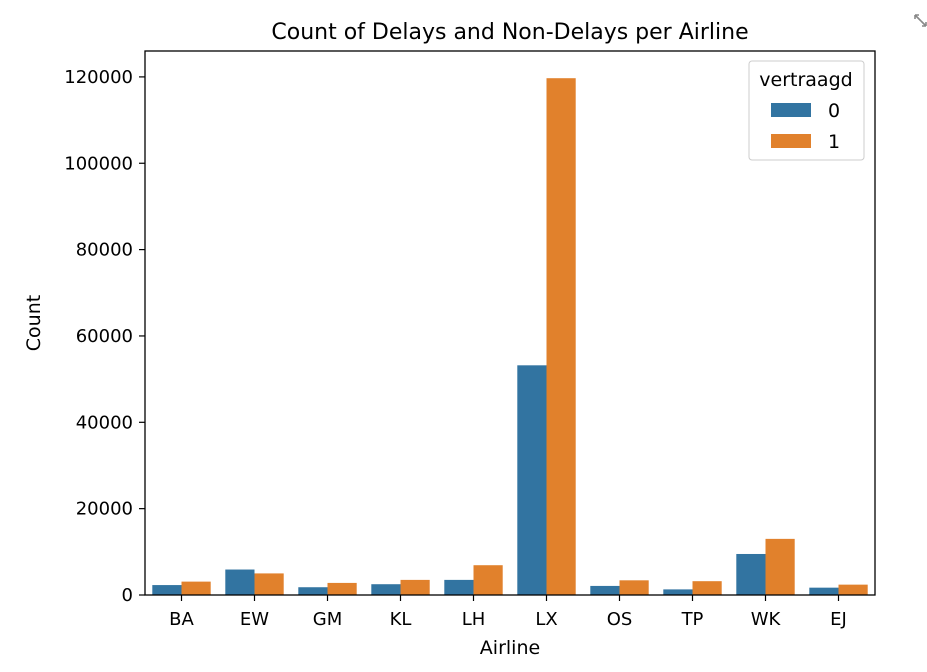  Describe the element at coordinates (104, 509) in the screenshot. I see `y-tick-label: 20000` at that location.